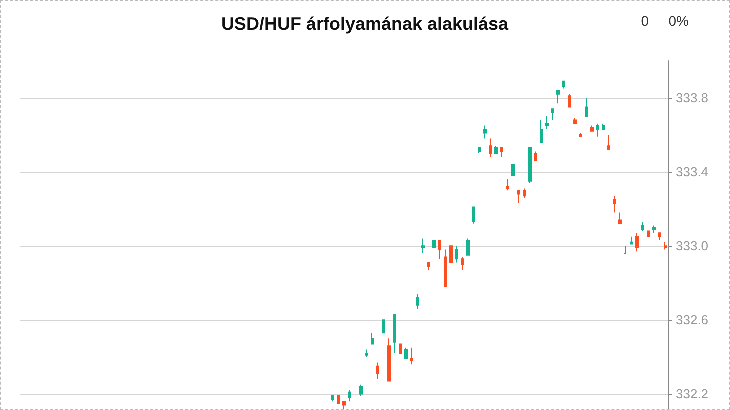 This screenshot has width=730, height=410. Describe the element at coordinates (692, 246) in the screenshot. I see `y-tick-label: 333.0` at that location.